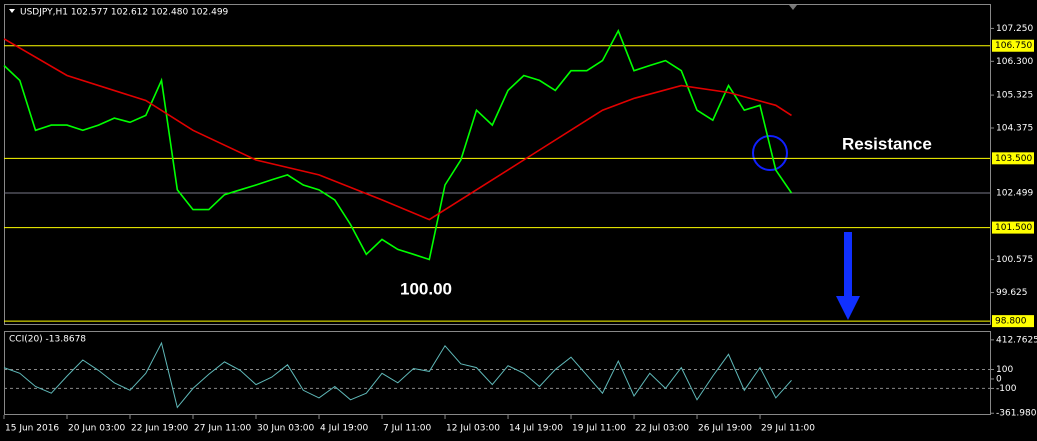  I want to click on y-tick-label: 100.575, so click(1014, 260).